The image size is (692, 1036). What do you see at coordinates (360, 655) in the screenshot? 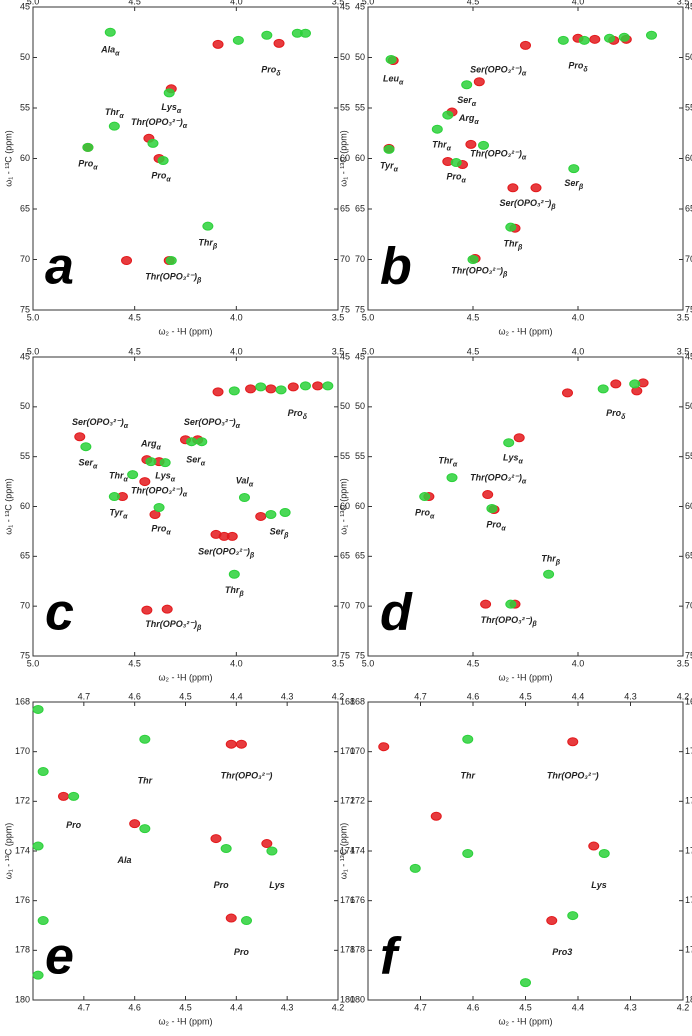
I see `y-tick-label: 75` at bounding box center [360, 655].